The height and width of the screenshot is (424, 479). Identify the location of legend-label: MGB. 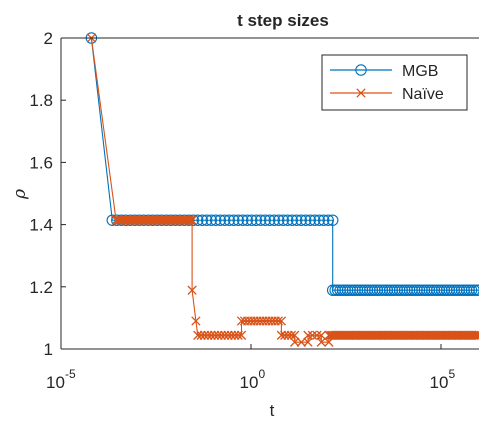
(420, 71).